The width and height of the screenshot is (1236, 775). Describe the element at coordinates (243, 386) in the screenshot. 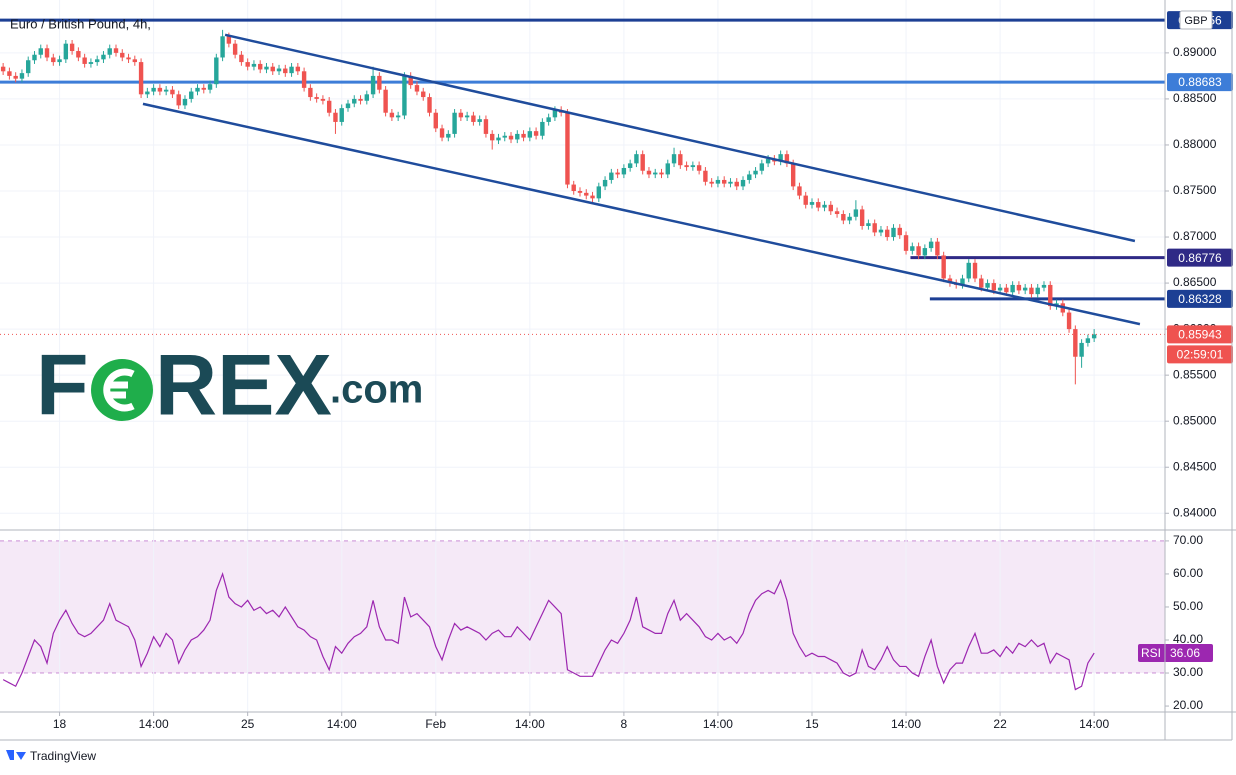

I see `watermark-text: REX` at that location.